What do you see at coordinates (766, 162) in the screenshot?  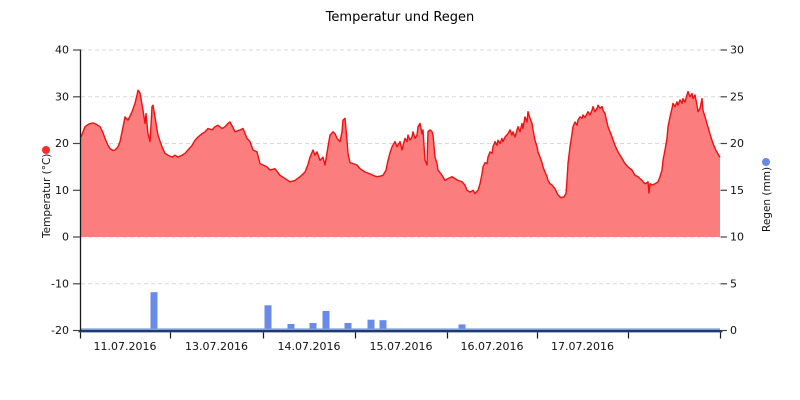 I see `rain-legend-dot-icon` at bounding box center [766, 162].